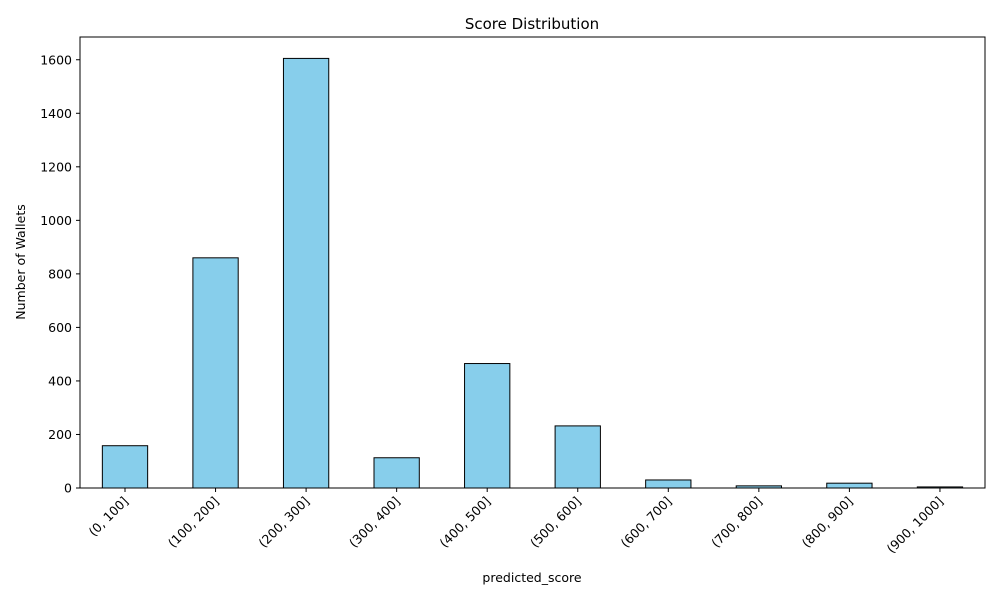 The height and width of the screenshot is (600, 1000). What do you see at coordinates (915, 525) in the screenshot?
I see `x-tick-label-9: (900, 1000]` at bounding box center [915, 525].